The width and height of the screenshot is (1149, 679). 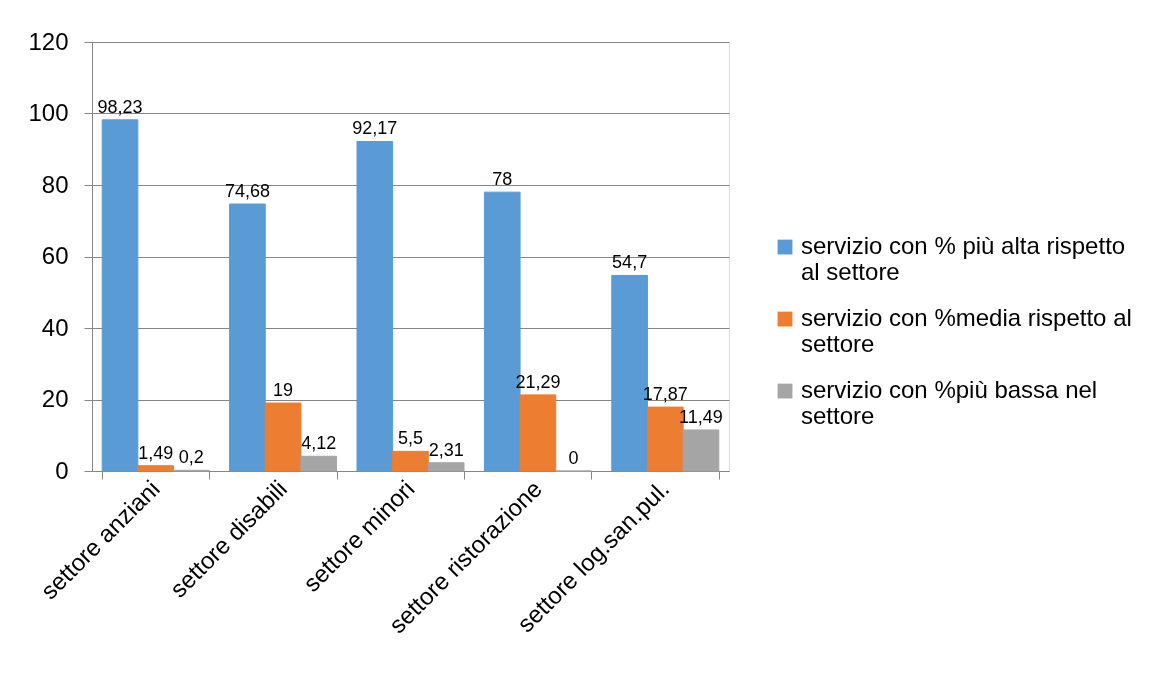 What do you see at coordinates (55, 255) in the screenshot?
I see `y-tick-label: 60` at bounding box center [55, 255].